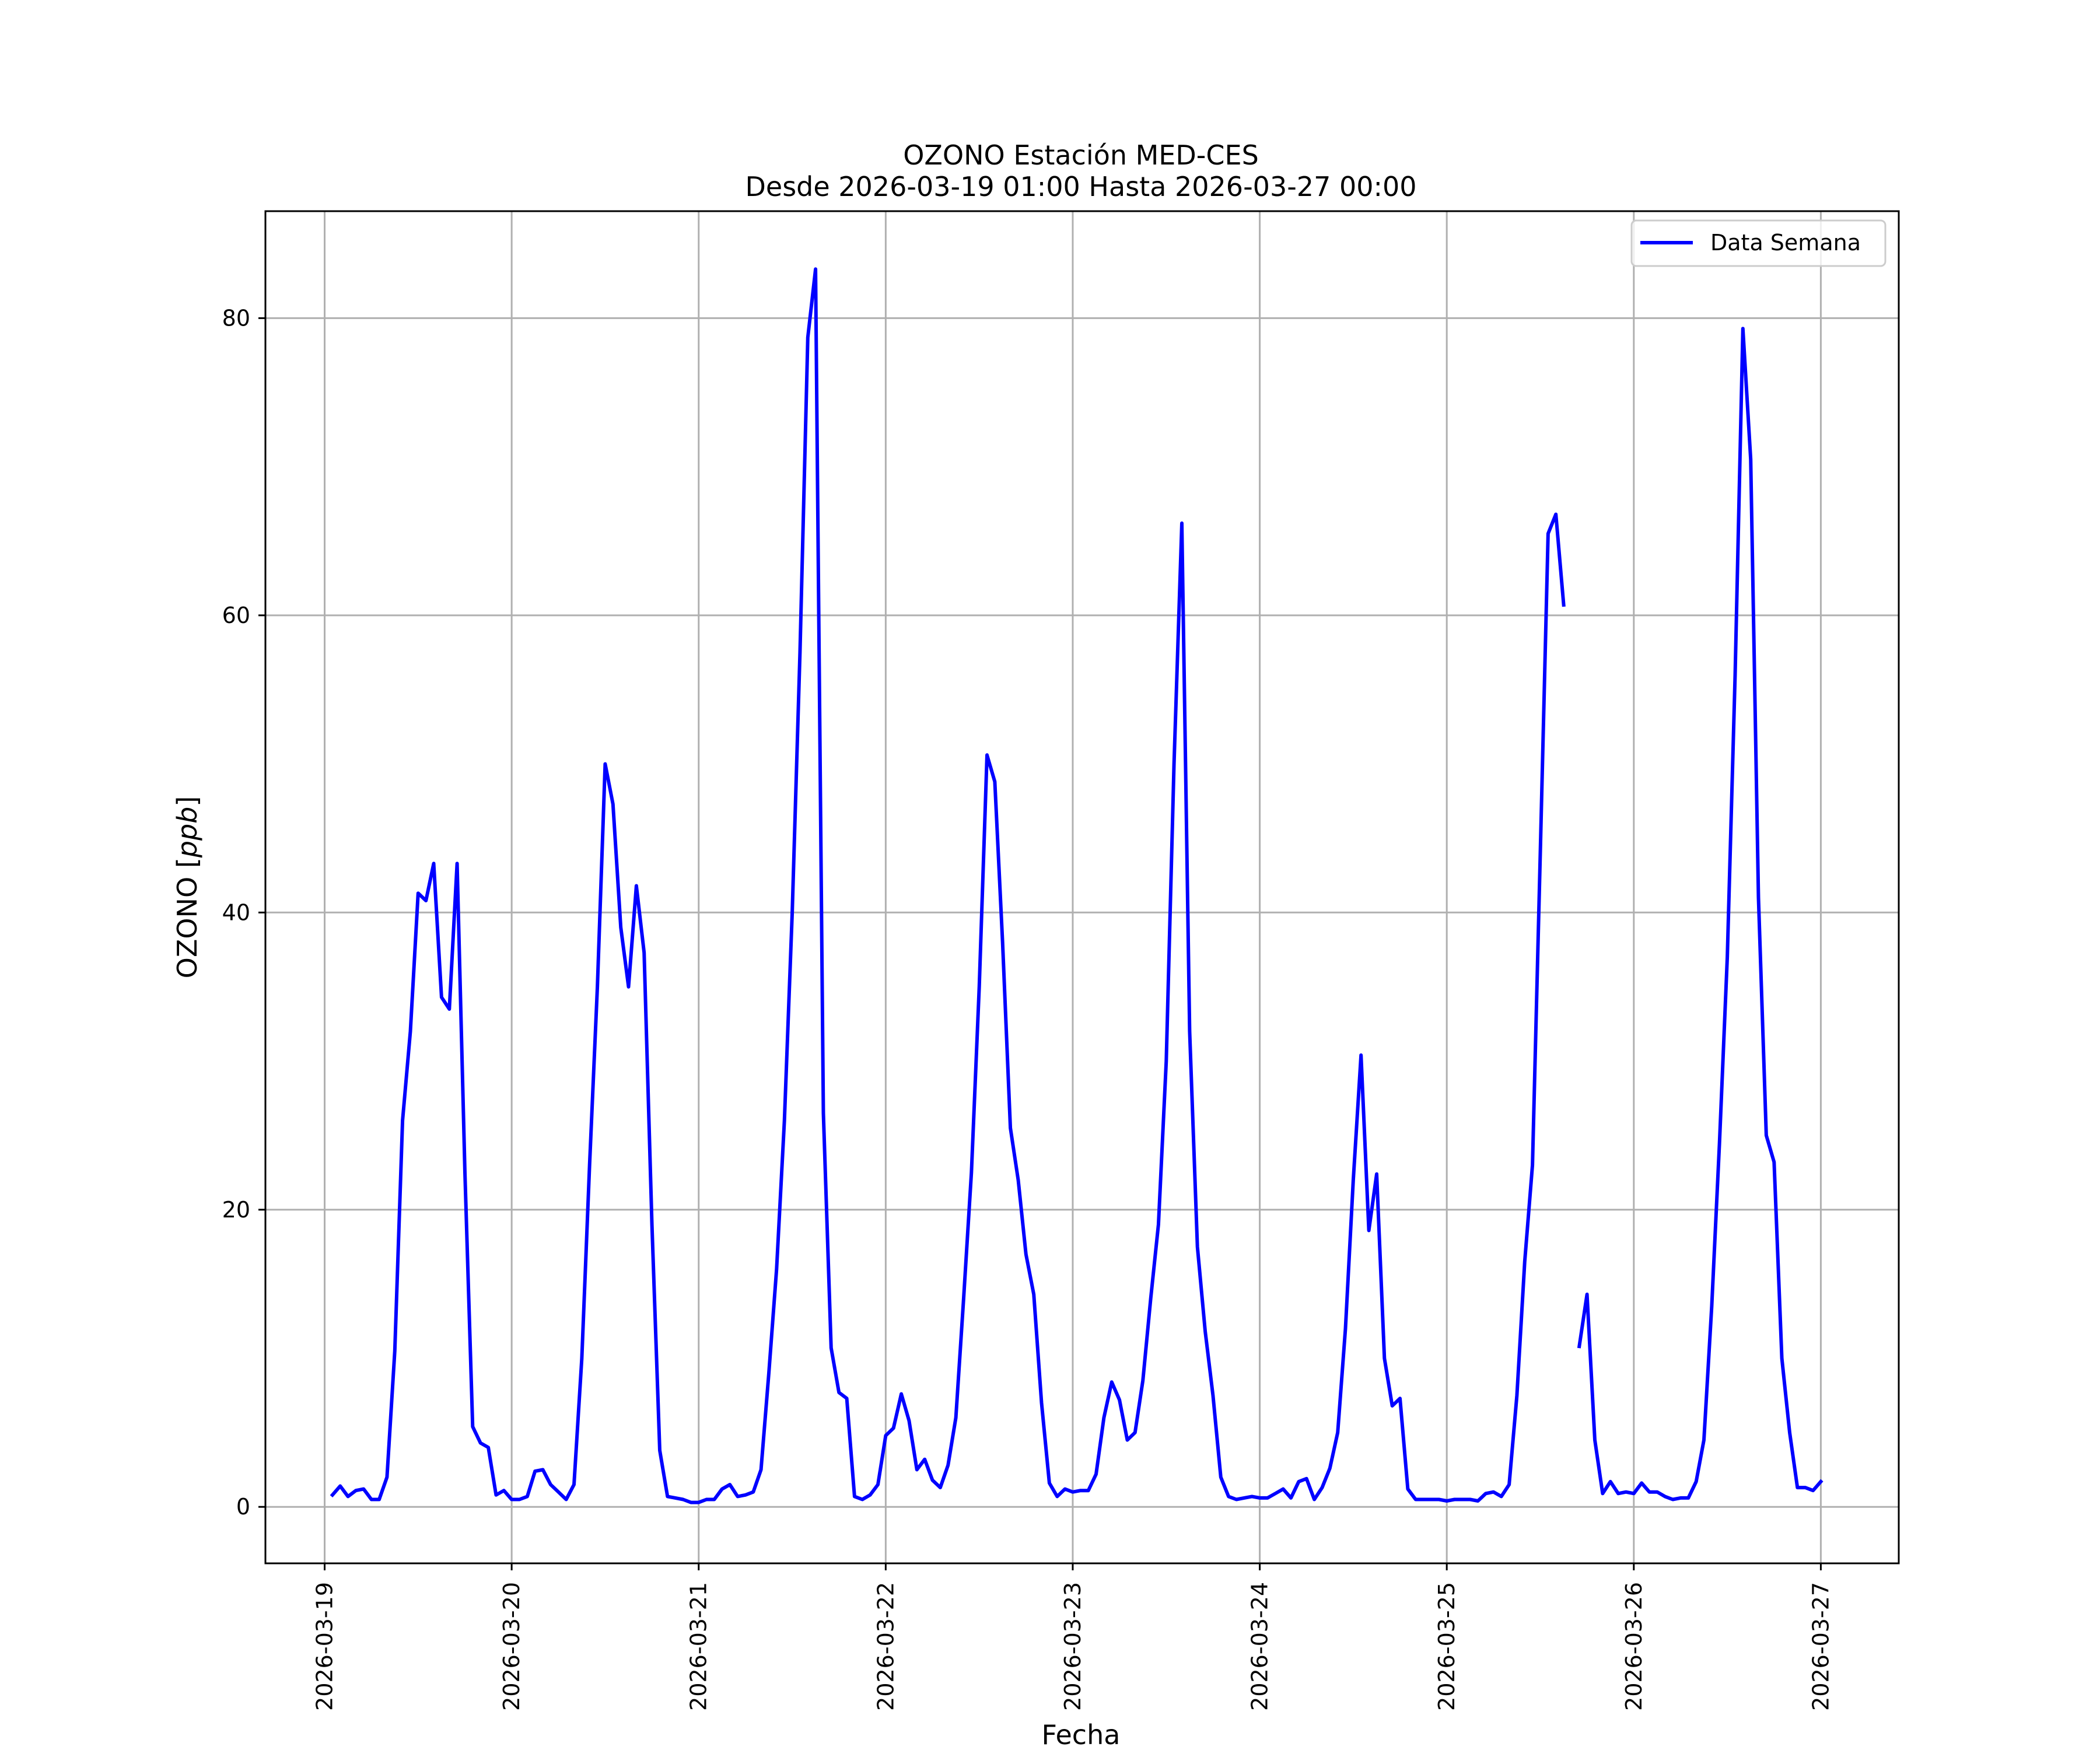  What do you see at coordinates (699, 1646) in the screenshot?
I see `x-tick-label: 2026-03-21` at bounding box center [699, 1646].